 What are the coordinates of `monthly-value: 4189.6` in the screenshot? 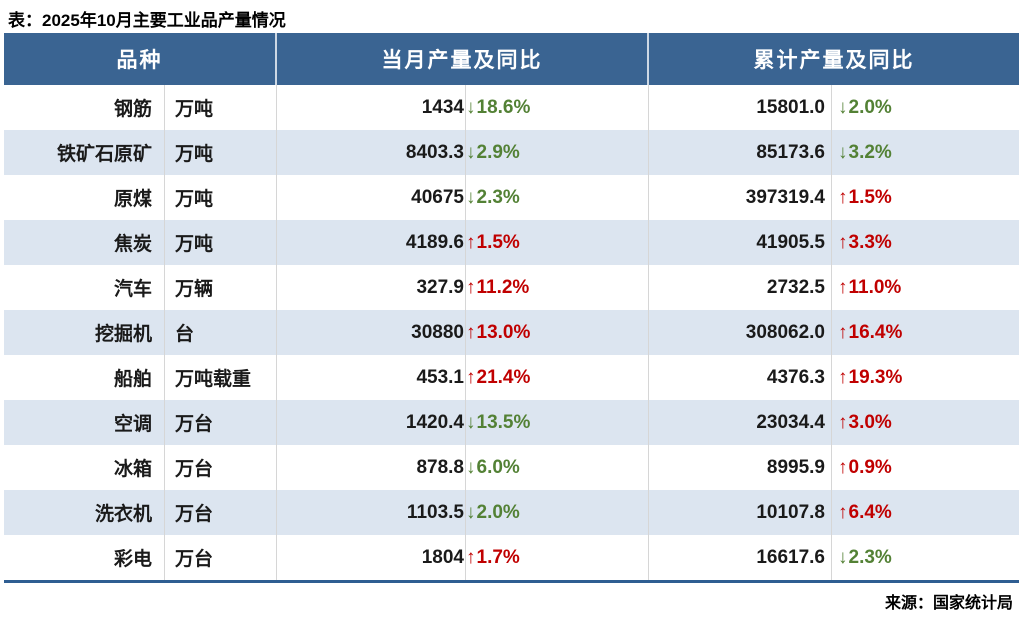 It's located at (371, 242).